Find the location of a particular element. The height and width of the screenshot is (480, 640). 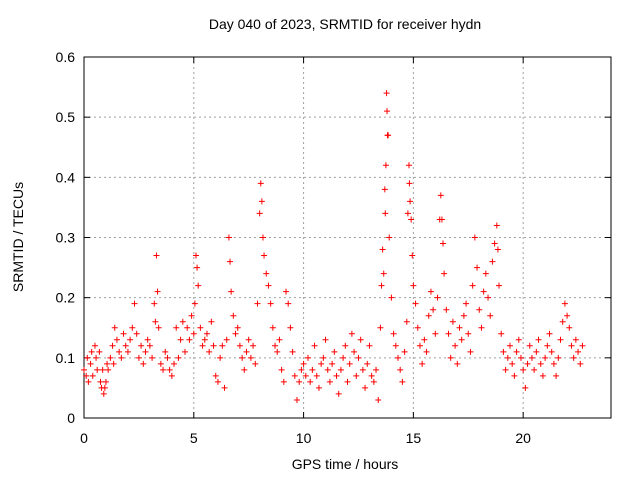

y-tick-label: 0.1 is located at coordinates (66, 358).